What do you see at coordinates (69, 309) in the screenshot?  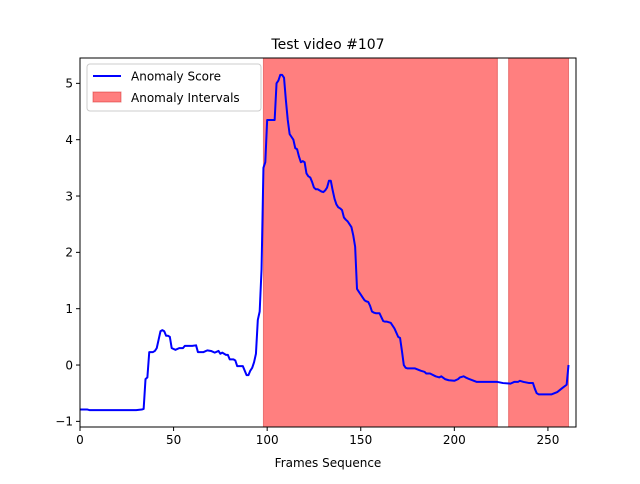 I see `y-tick-label: 1` at bounding box center [69, 309].